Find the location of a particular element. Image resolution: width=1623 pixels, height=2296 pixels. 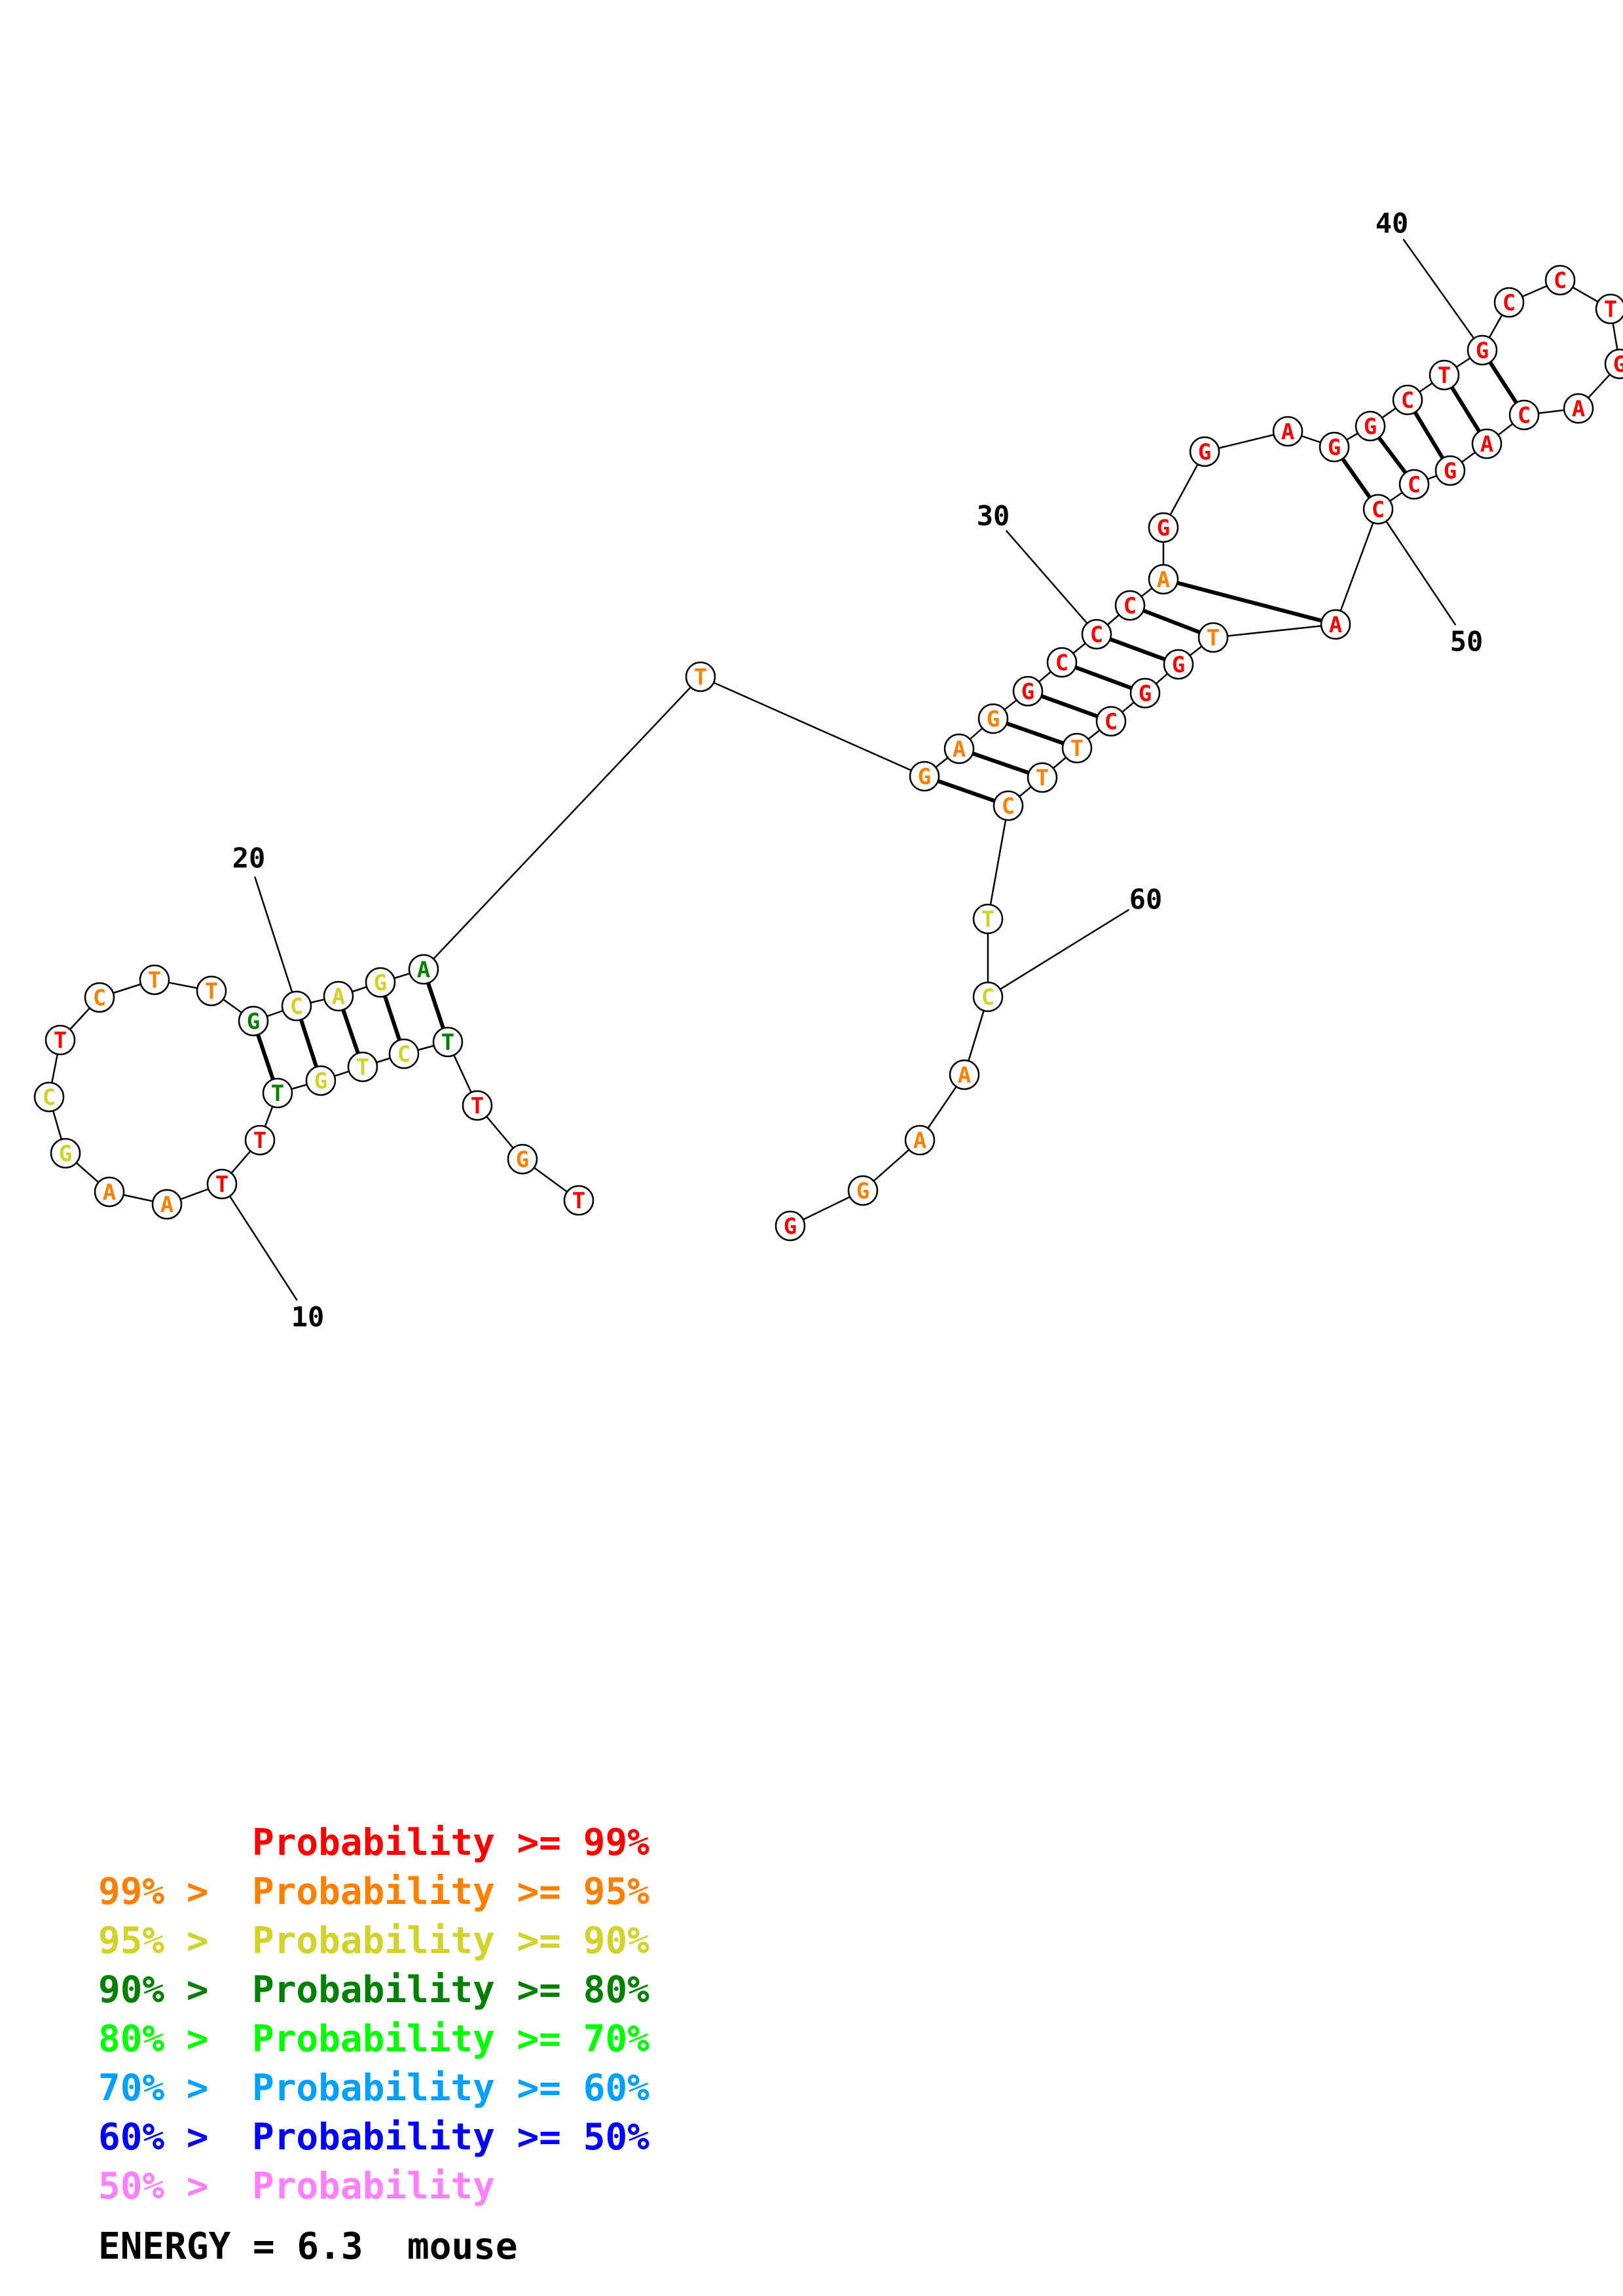

legend-prefix: 95% > is located at coordinates (164, 1941).